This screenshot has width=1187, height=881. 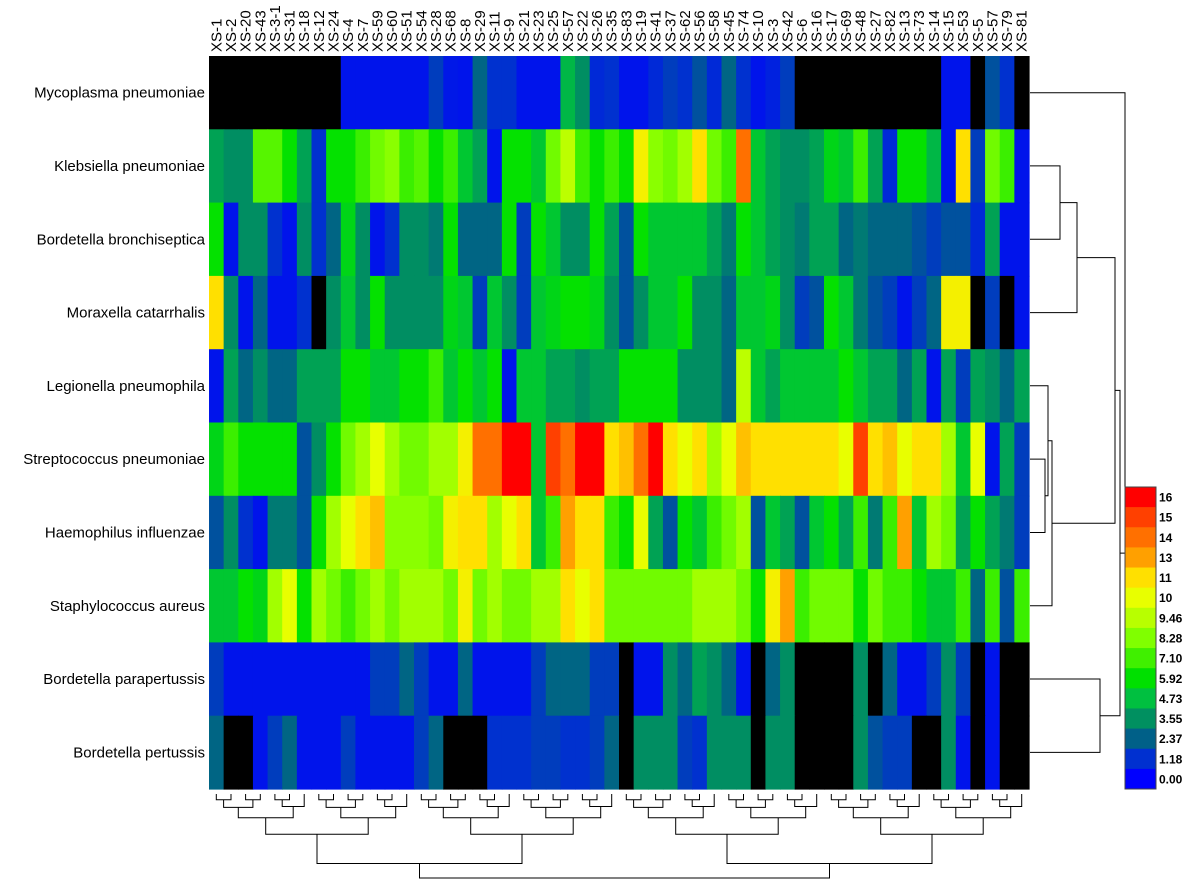 I want to click on row-label: Bordetella bronchiseptica, so click(x=121, y=239).